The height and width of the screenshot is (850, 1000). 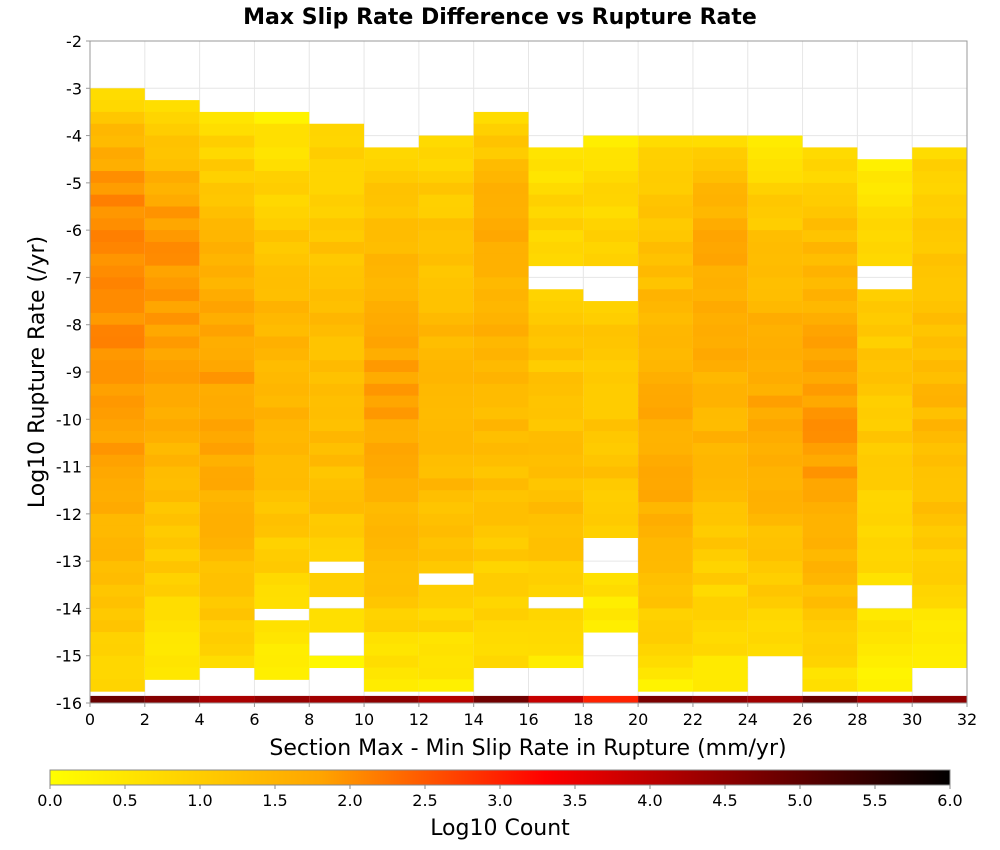 I want to click on colorbar-tick-label: 3.5, so click(x=574, y=800).